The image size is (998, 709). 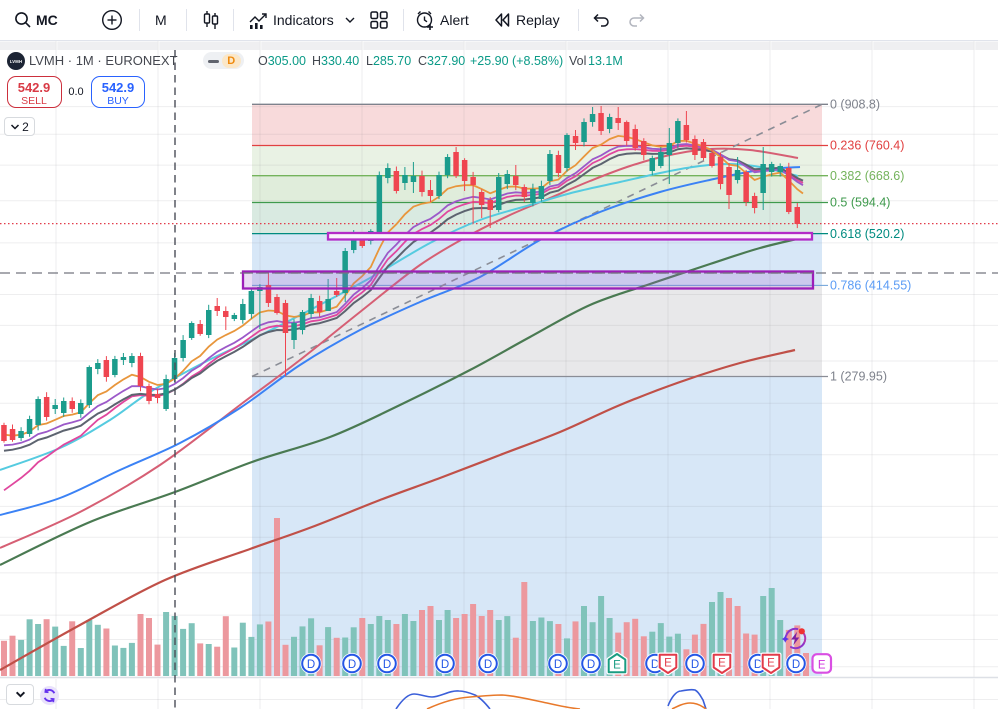 What do you see at coordinates (870, 286) in the screenshot?
I see `svg-text: 0.786 (414.55)` at bounding box center [870, 286].